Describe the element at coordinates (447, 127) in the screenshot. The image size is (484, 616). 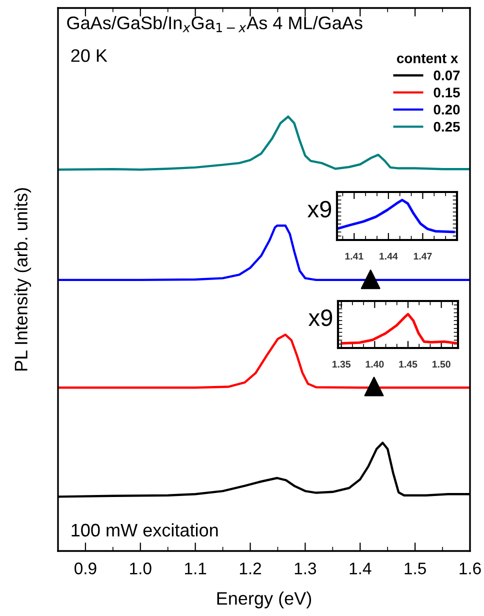
I see `legend-label: 0.25` at that location.